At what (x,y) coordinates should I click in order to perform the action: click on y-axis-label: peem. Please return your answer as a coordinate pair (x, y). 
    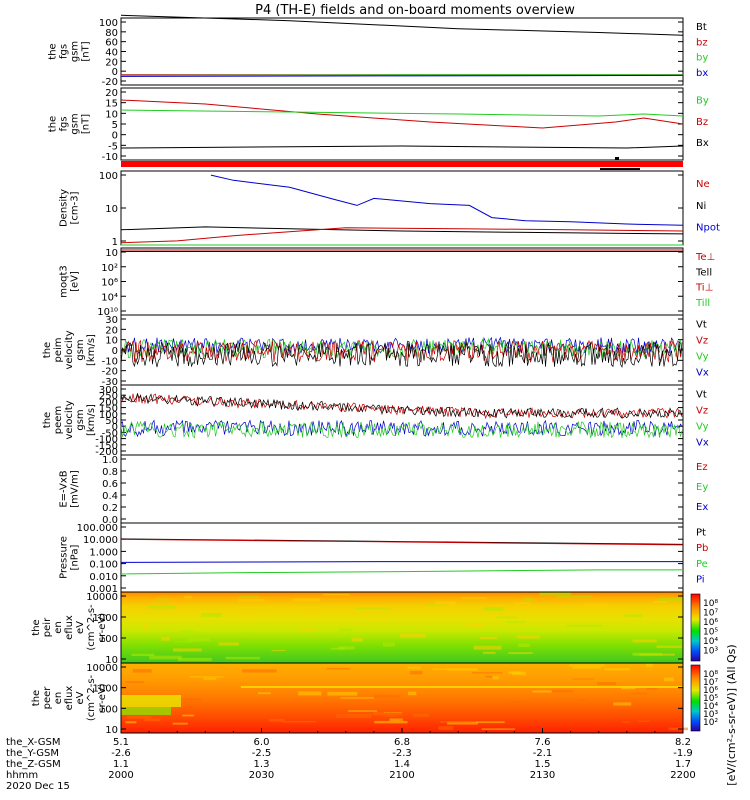
    Looking at the image, I should click on (58, 420).